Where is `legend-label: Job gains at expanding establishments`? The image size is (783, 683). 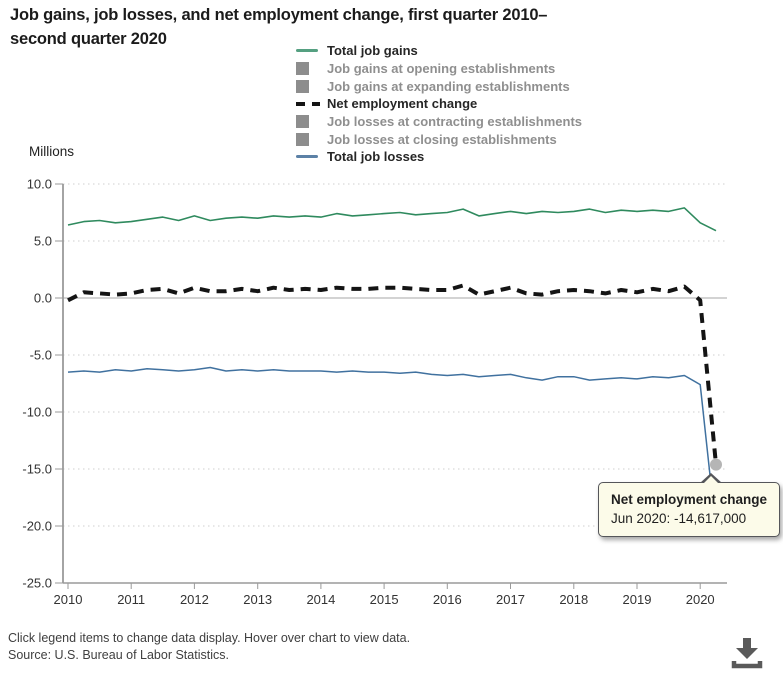 legend-label: Job gains at expanding establishments is located at coordinates (448, 86).